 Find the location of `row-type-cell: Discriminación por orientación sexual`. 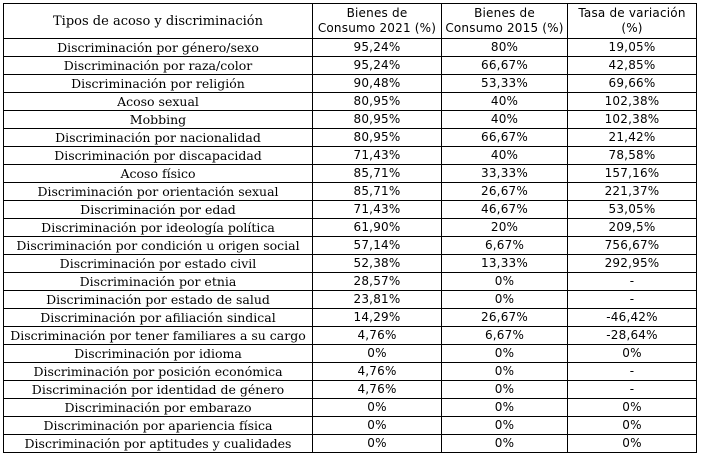

row-type-cell: Discriminación por orientación sexual is located at coordinates (158, 191).